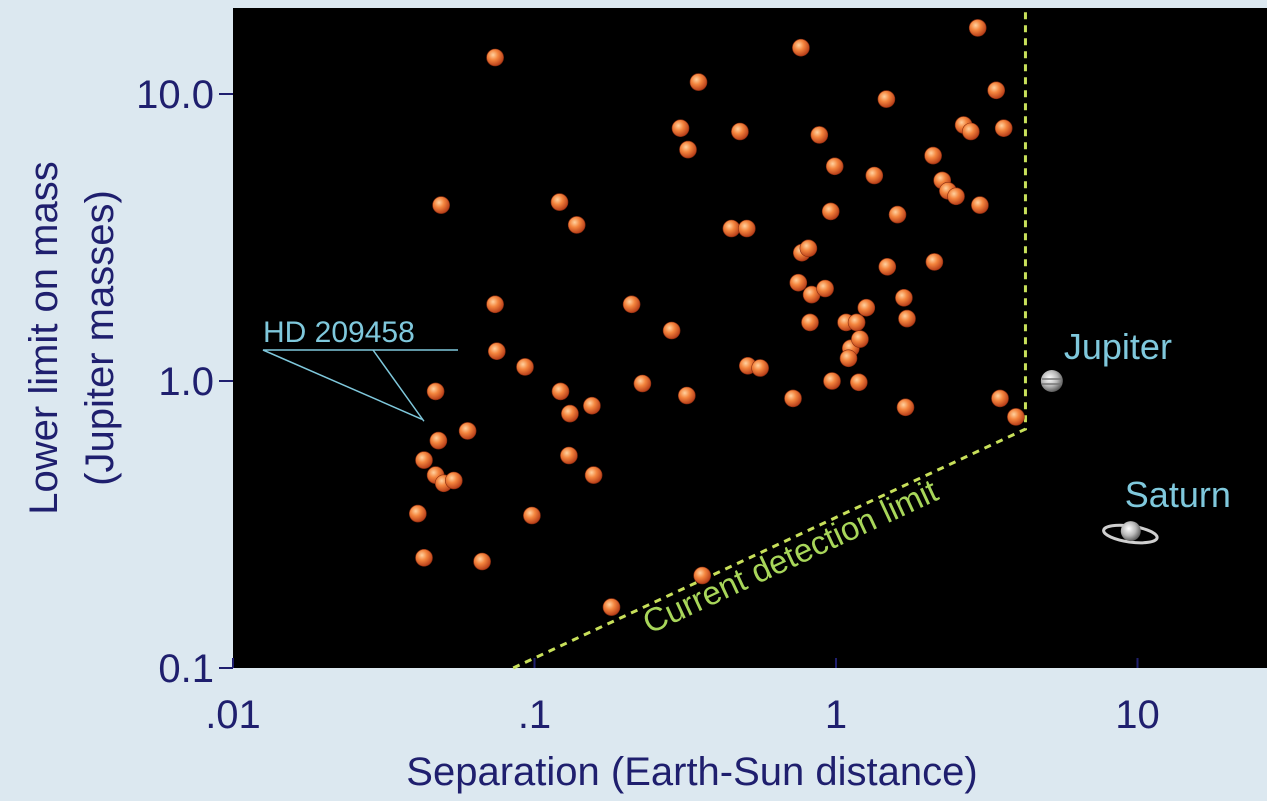  I want to click on x-tick-label: 1, so click(836, 715).